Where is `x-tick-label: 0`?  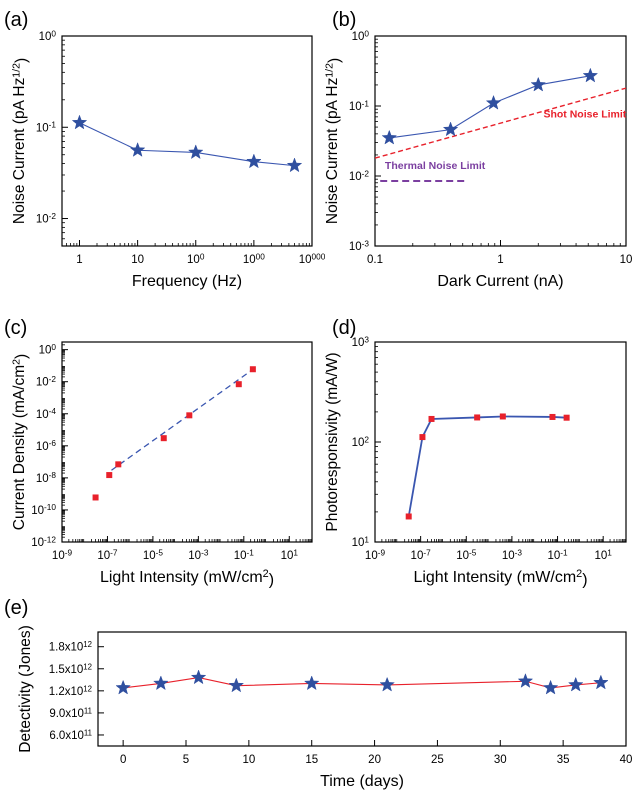
x-tick-label: 0 is located at coordinates (123, 760).